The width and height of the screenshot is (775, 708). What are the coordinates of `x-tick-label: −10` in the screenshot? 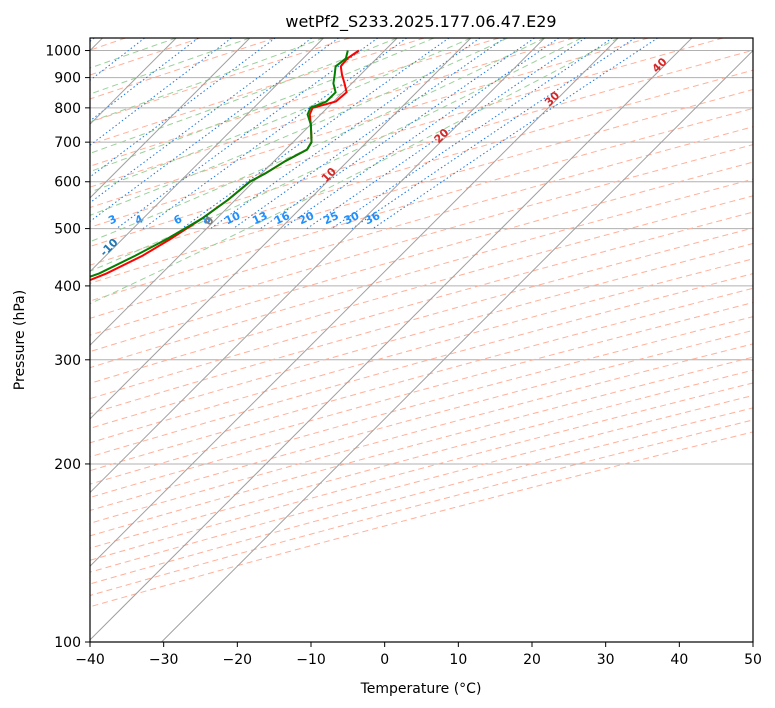 It's located at (311, 660).